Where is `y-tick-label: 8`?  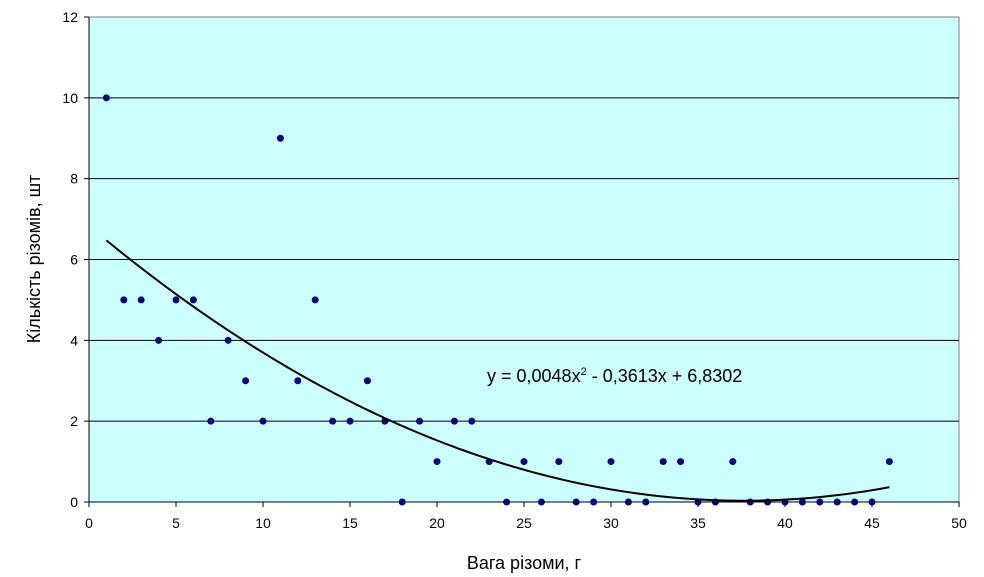
y-tick-label: 8 is located at coordinates (74, 179).